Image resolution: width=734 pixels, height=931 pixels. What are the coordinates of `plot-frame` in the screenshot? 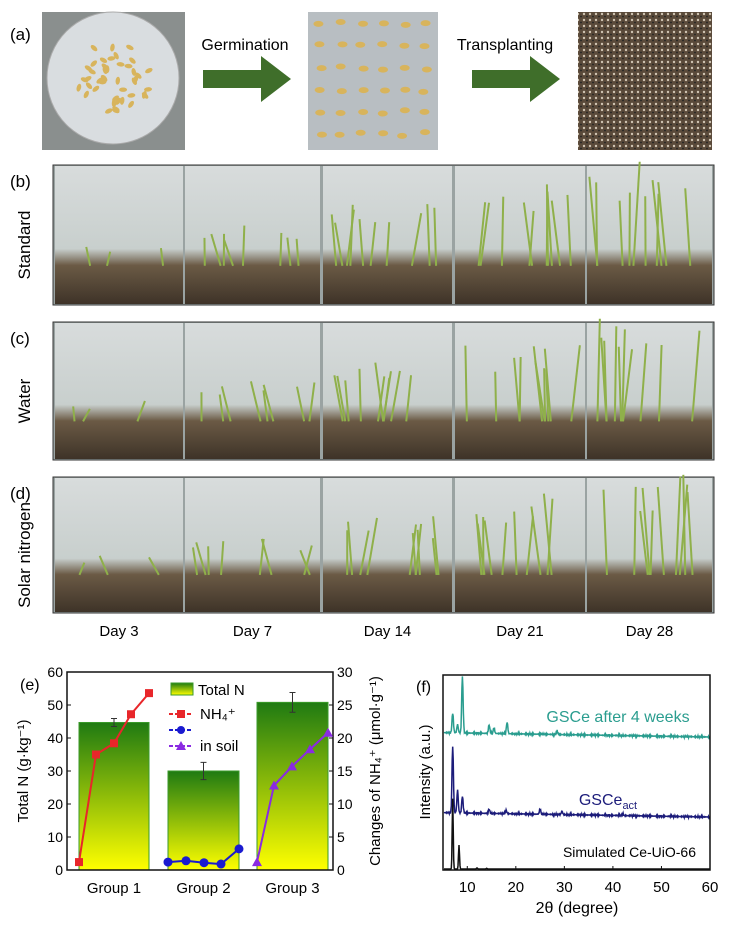 It's located at (576, 772).